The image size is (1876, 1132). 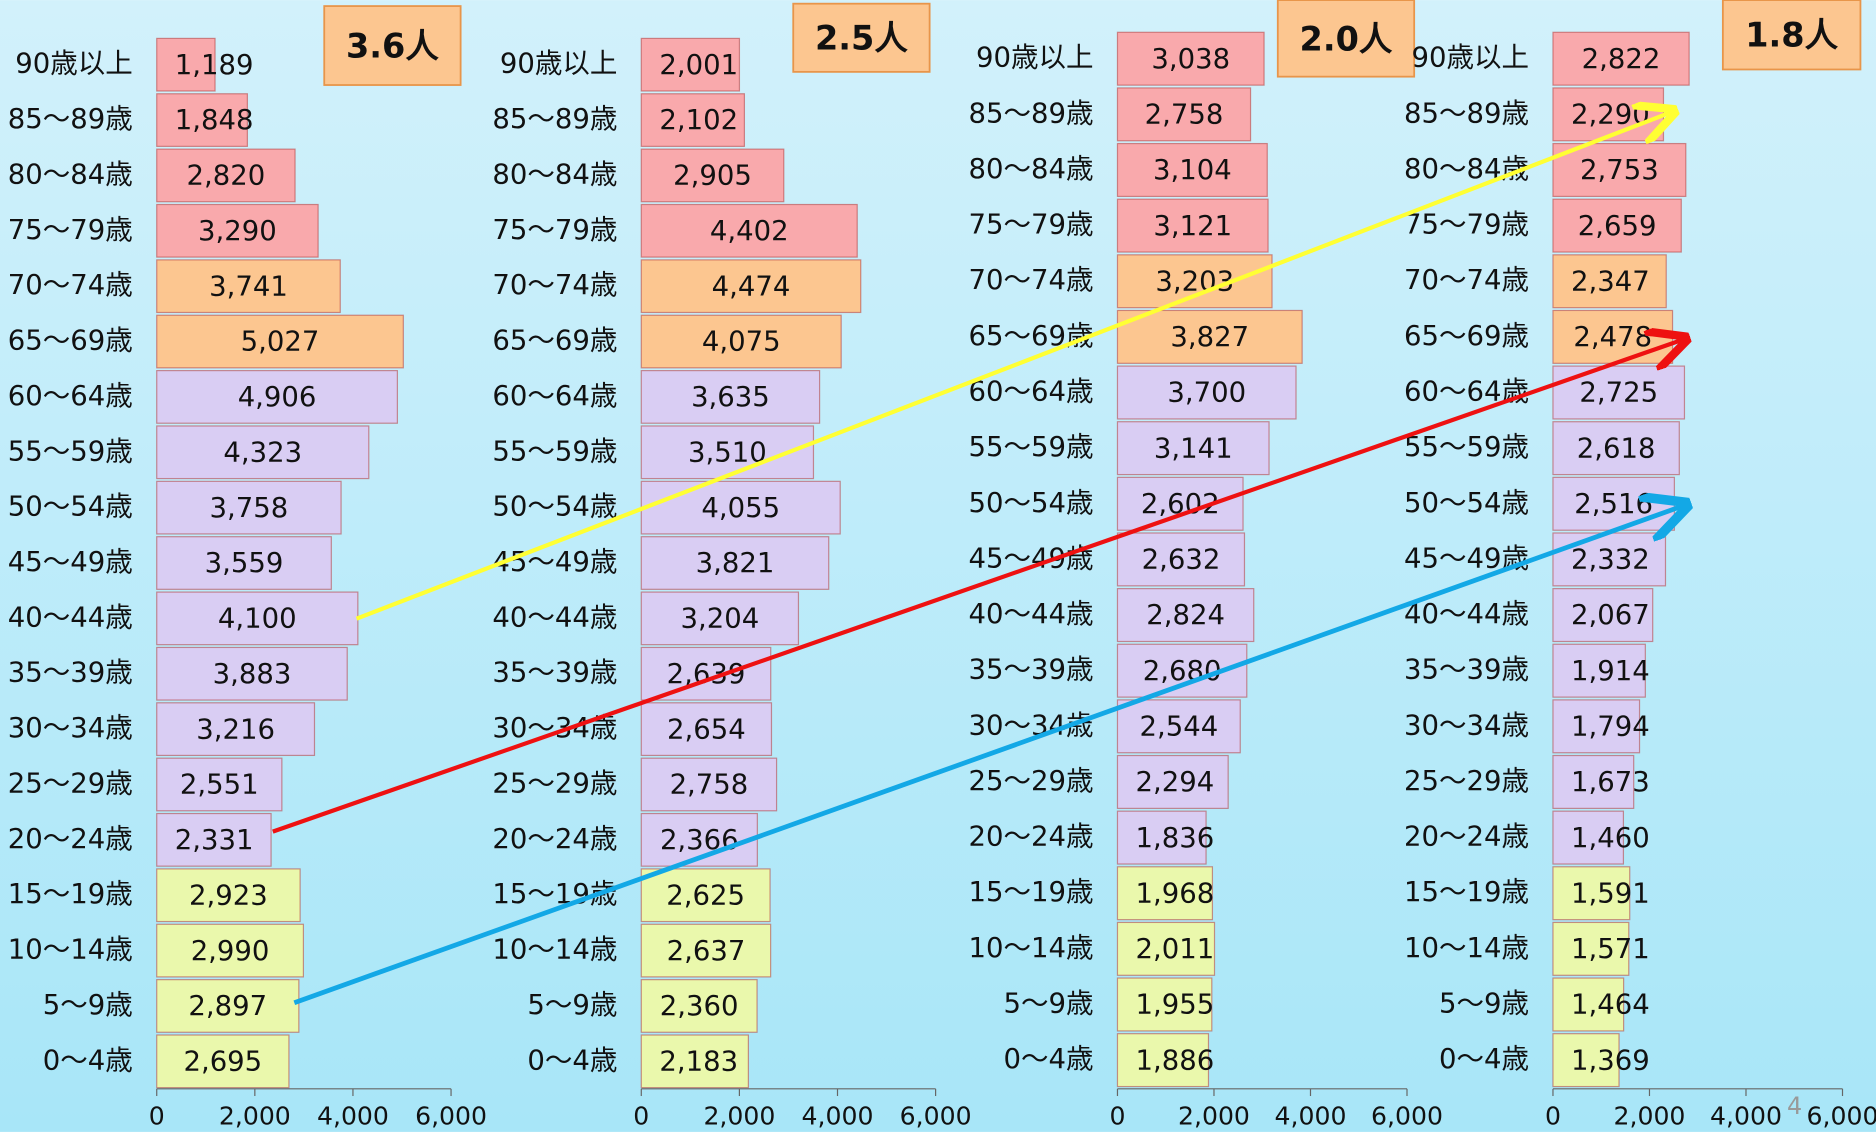 What do you see at coordinates (558, 64) in the screenshot?
I see `category-label: 90歳以上` at bounding box center [558, 64].